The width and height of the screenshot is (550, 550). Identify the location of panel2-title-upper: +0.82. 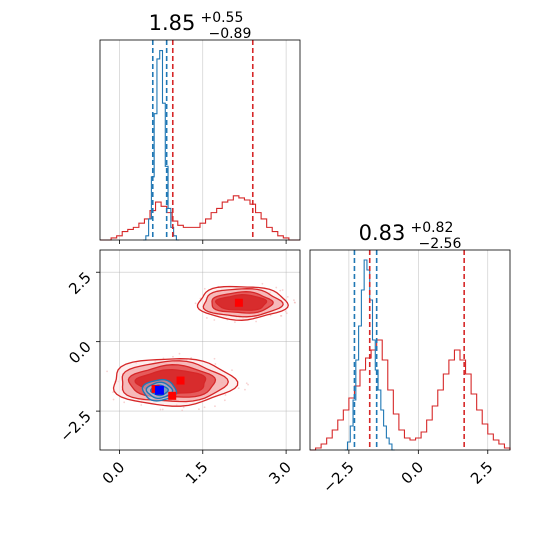
(431, 228).